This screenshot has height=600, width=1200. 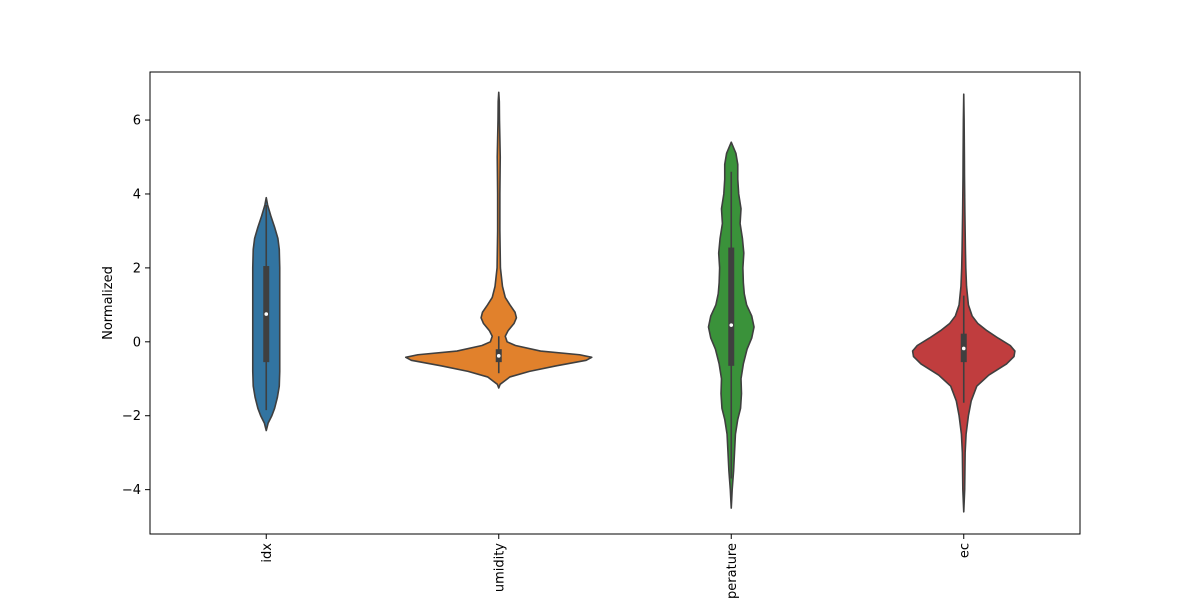 I want to click on median-idx, so click(x=266, y=314).